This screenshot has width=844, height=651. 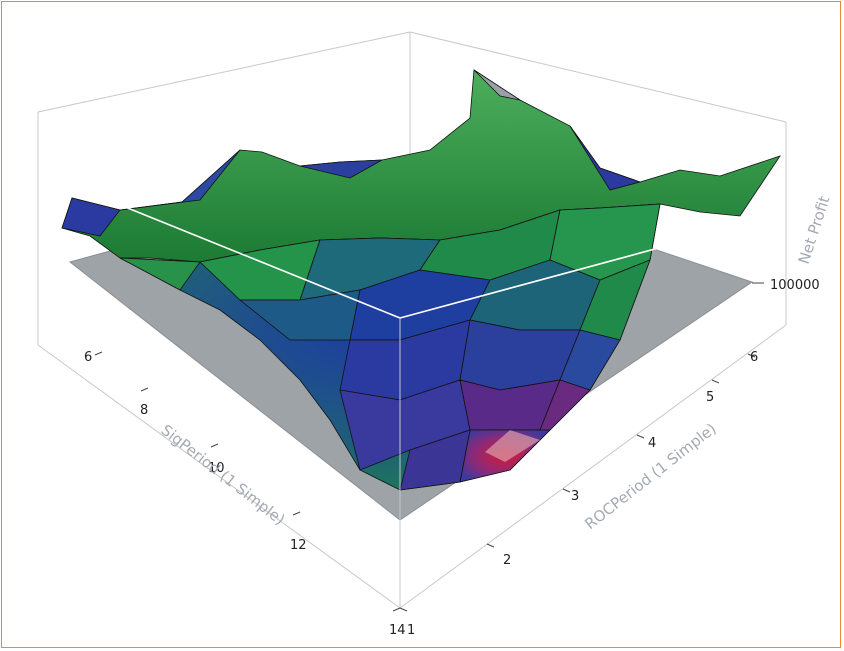 What do you see at coordinates (710, 397) in the screenshot?
I see `y-tick-label: 5` at bounding box center [710, 397].